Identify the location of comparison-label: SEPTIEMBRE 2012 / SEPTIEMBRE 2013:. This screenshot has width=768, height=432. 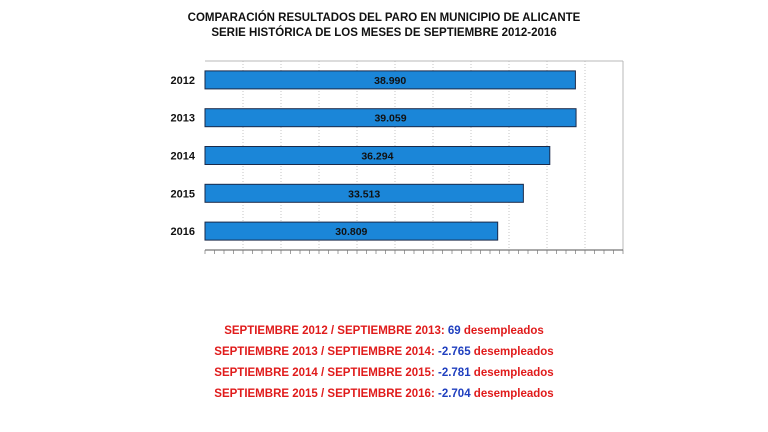
(334, 331).